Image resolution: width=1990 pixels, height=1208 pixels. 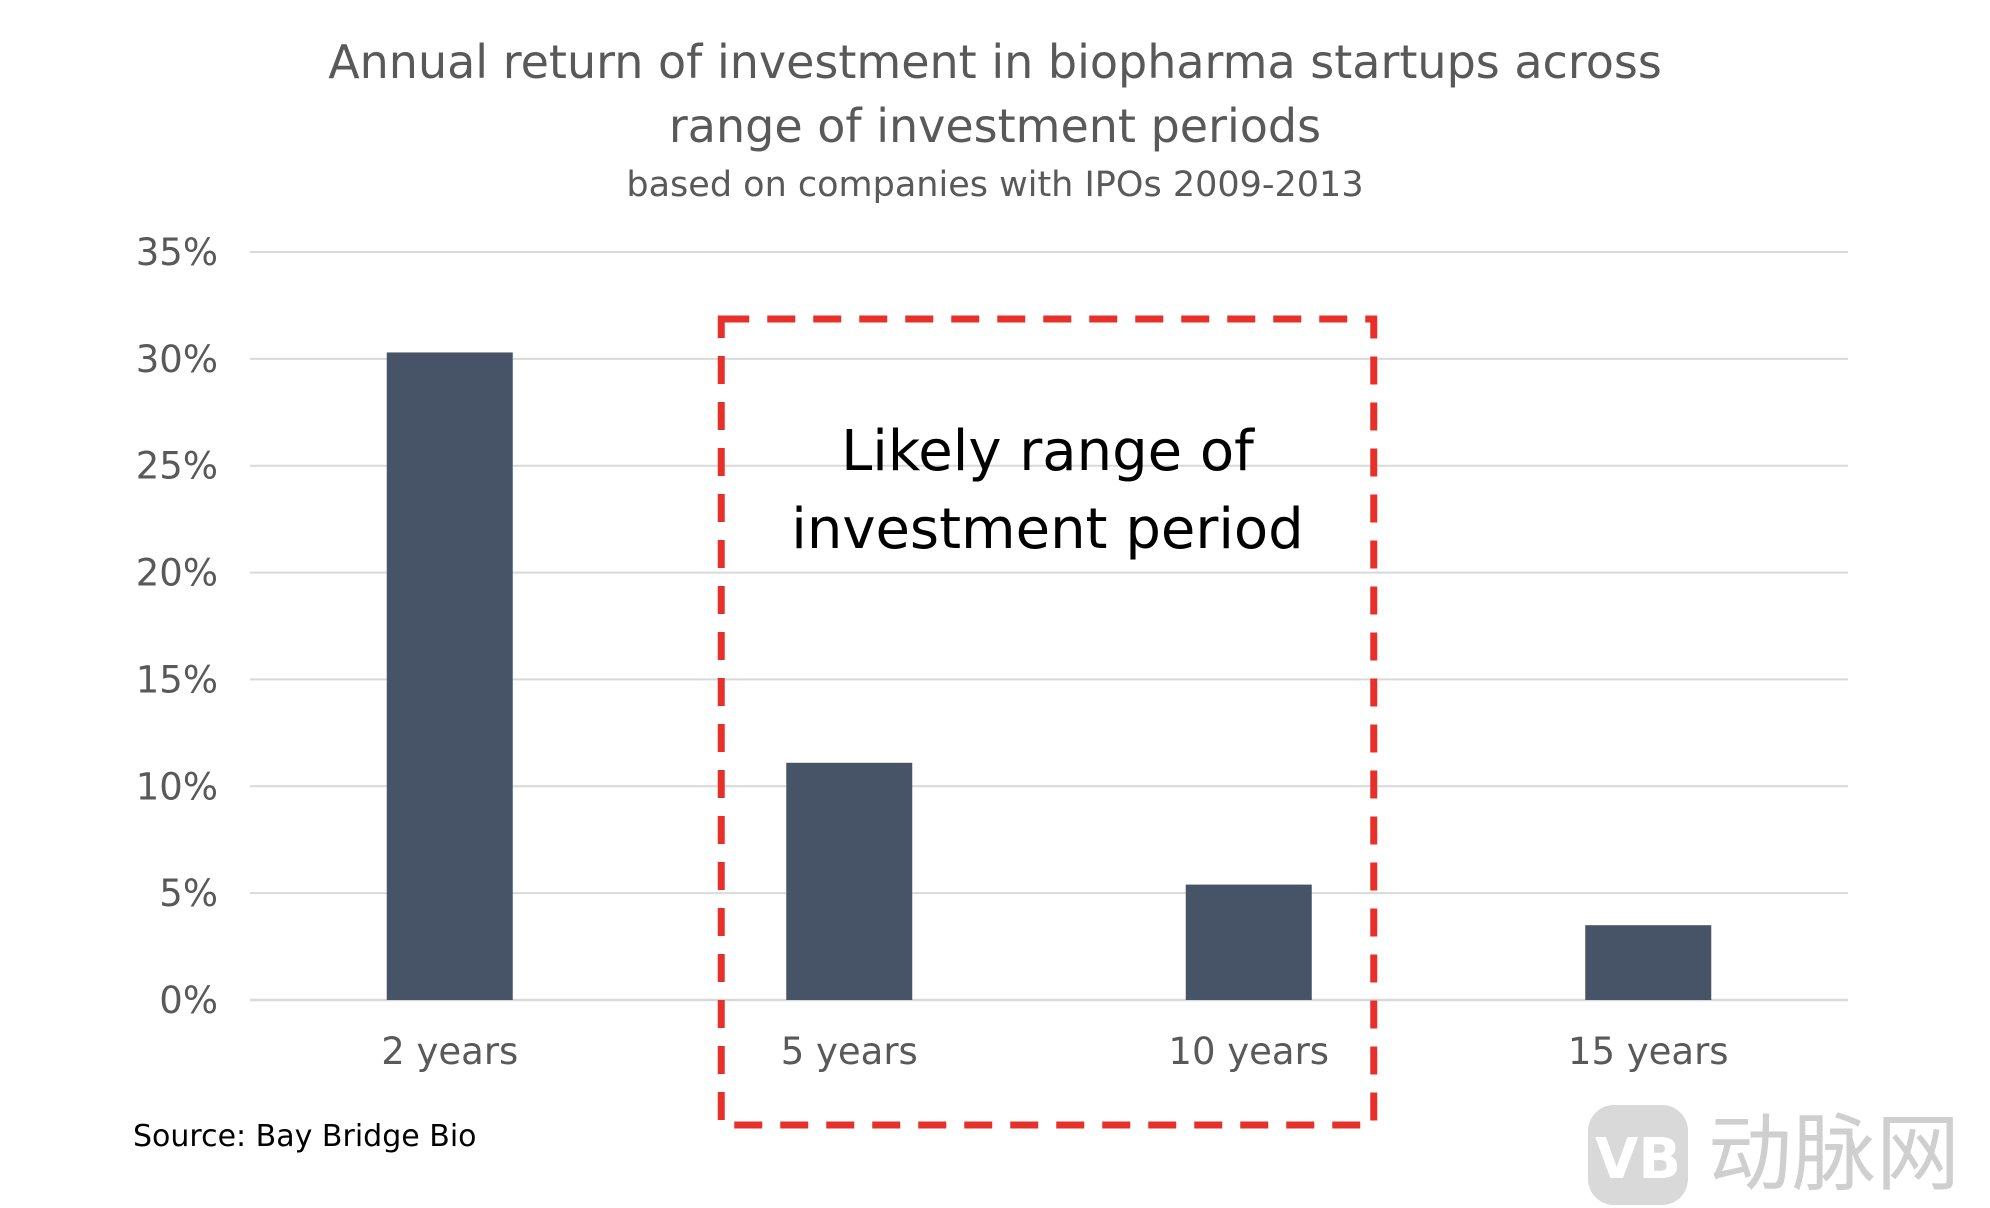 I want to click on watermark-logo-text: VB, so click(x=1638, y=1159).